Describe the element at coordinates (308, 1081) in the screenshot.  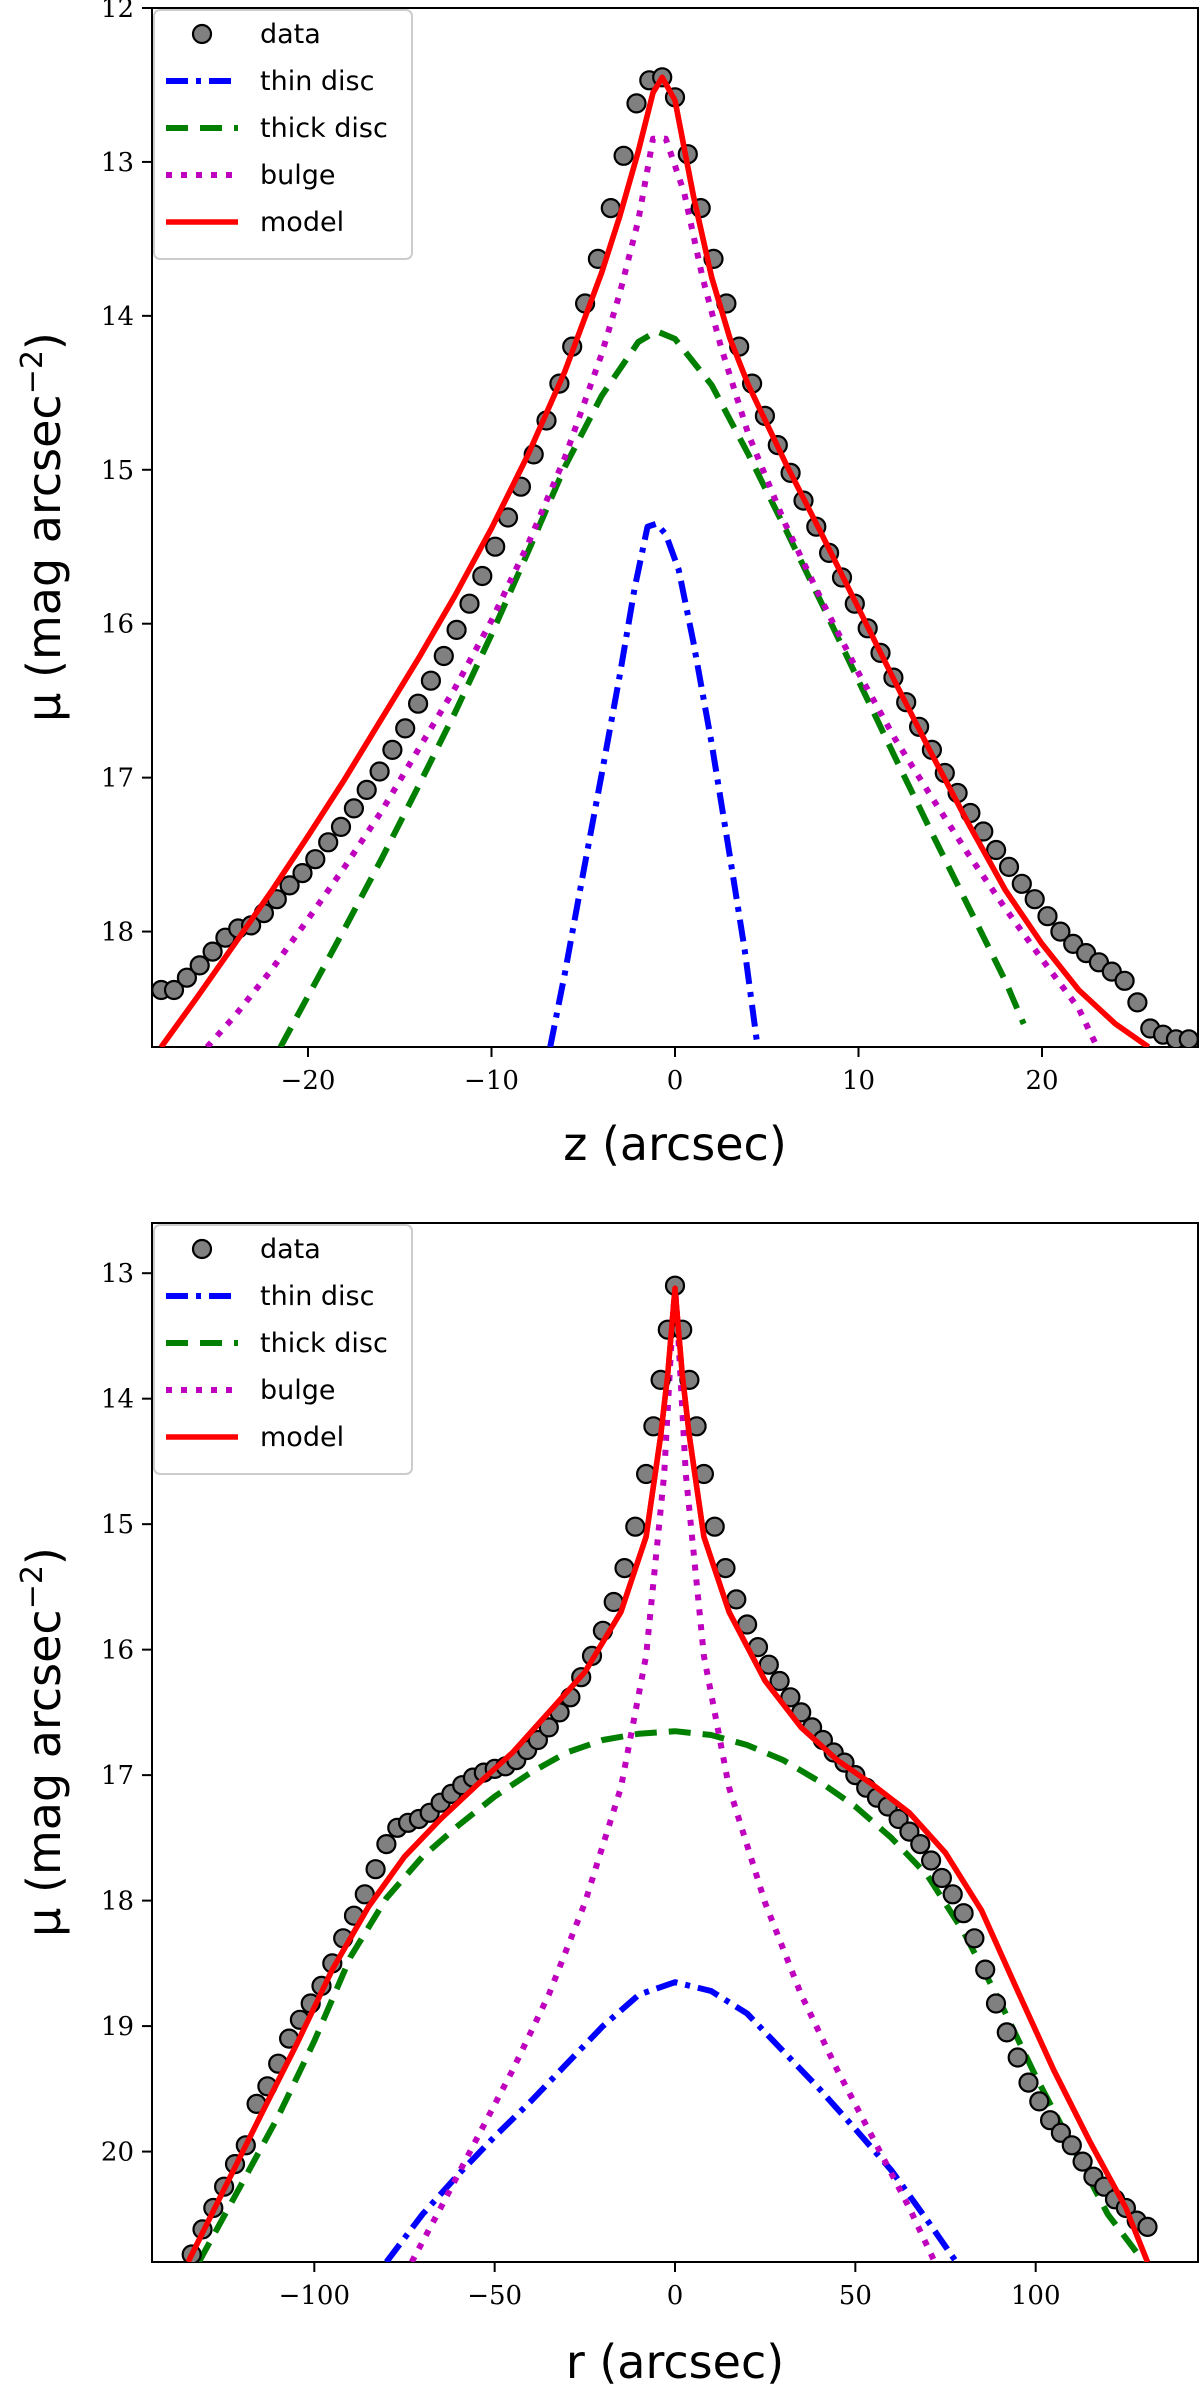
I see `x-tick-label: −20` at that location.